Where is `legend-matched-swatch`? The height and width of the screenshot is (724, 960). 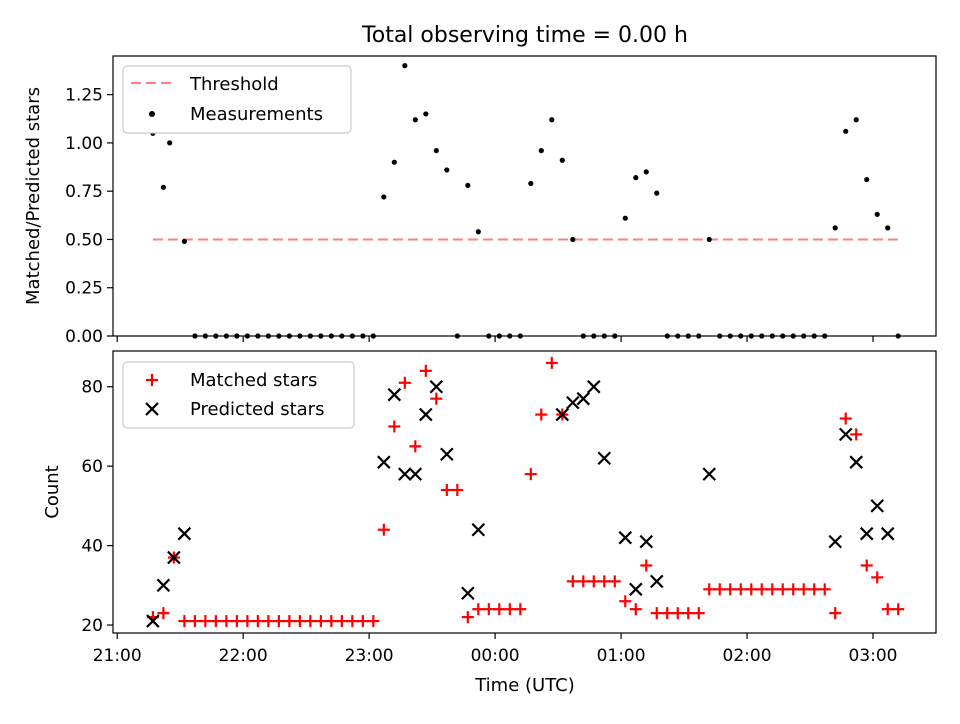 legend-matched-swatch is located at coordinates (152, 380).